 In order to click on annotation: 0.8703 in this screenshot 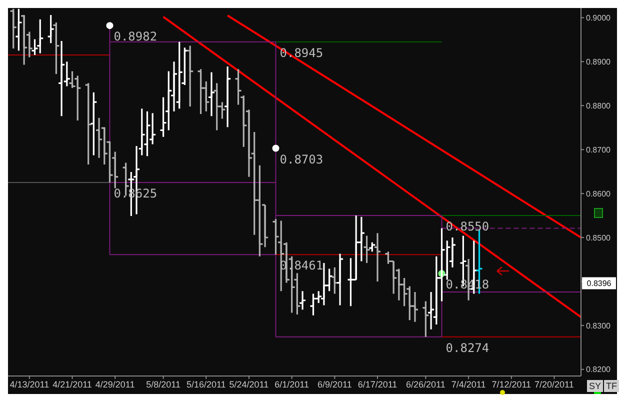, I will do `click(302, 159)`.